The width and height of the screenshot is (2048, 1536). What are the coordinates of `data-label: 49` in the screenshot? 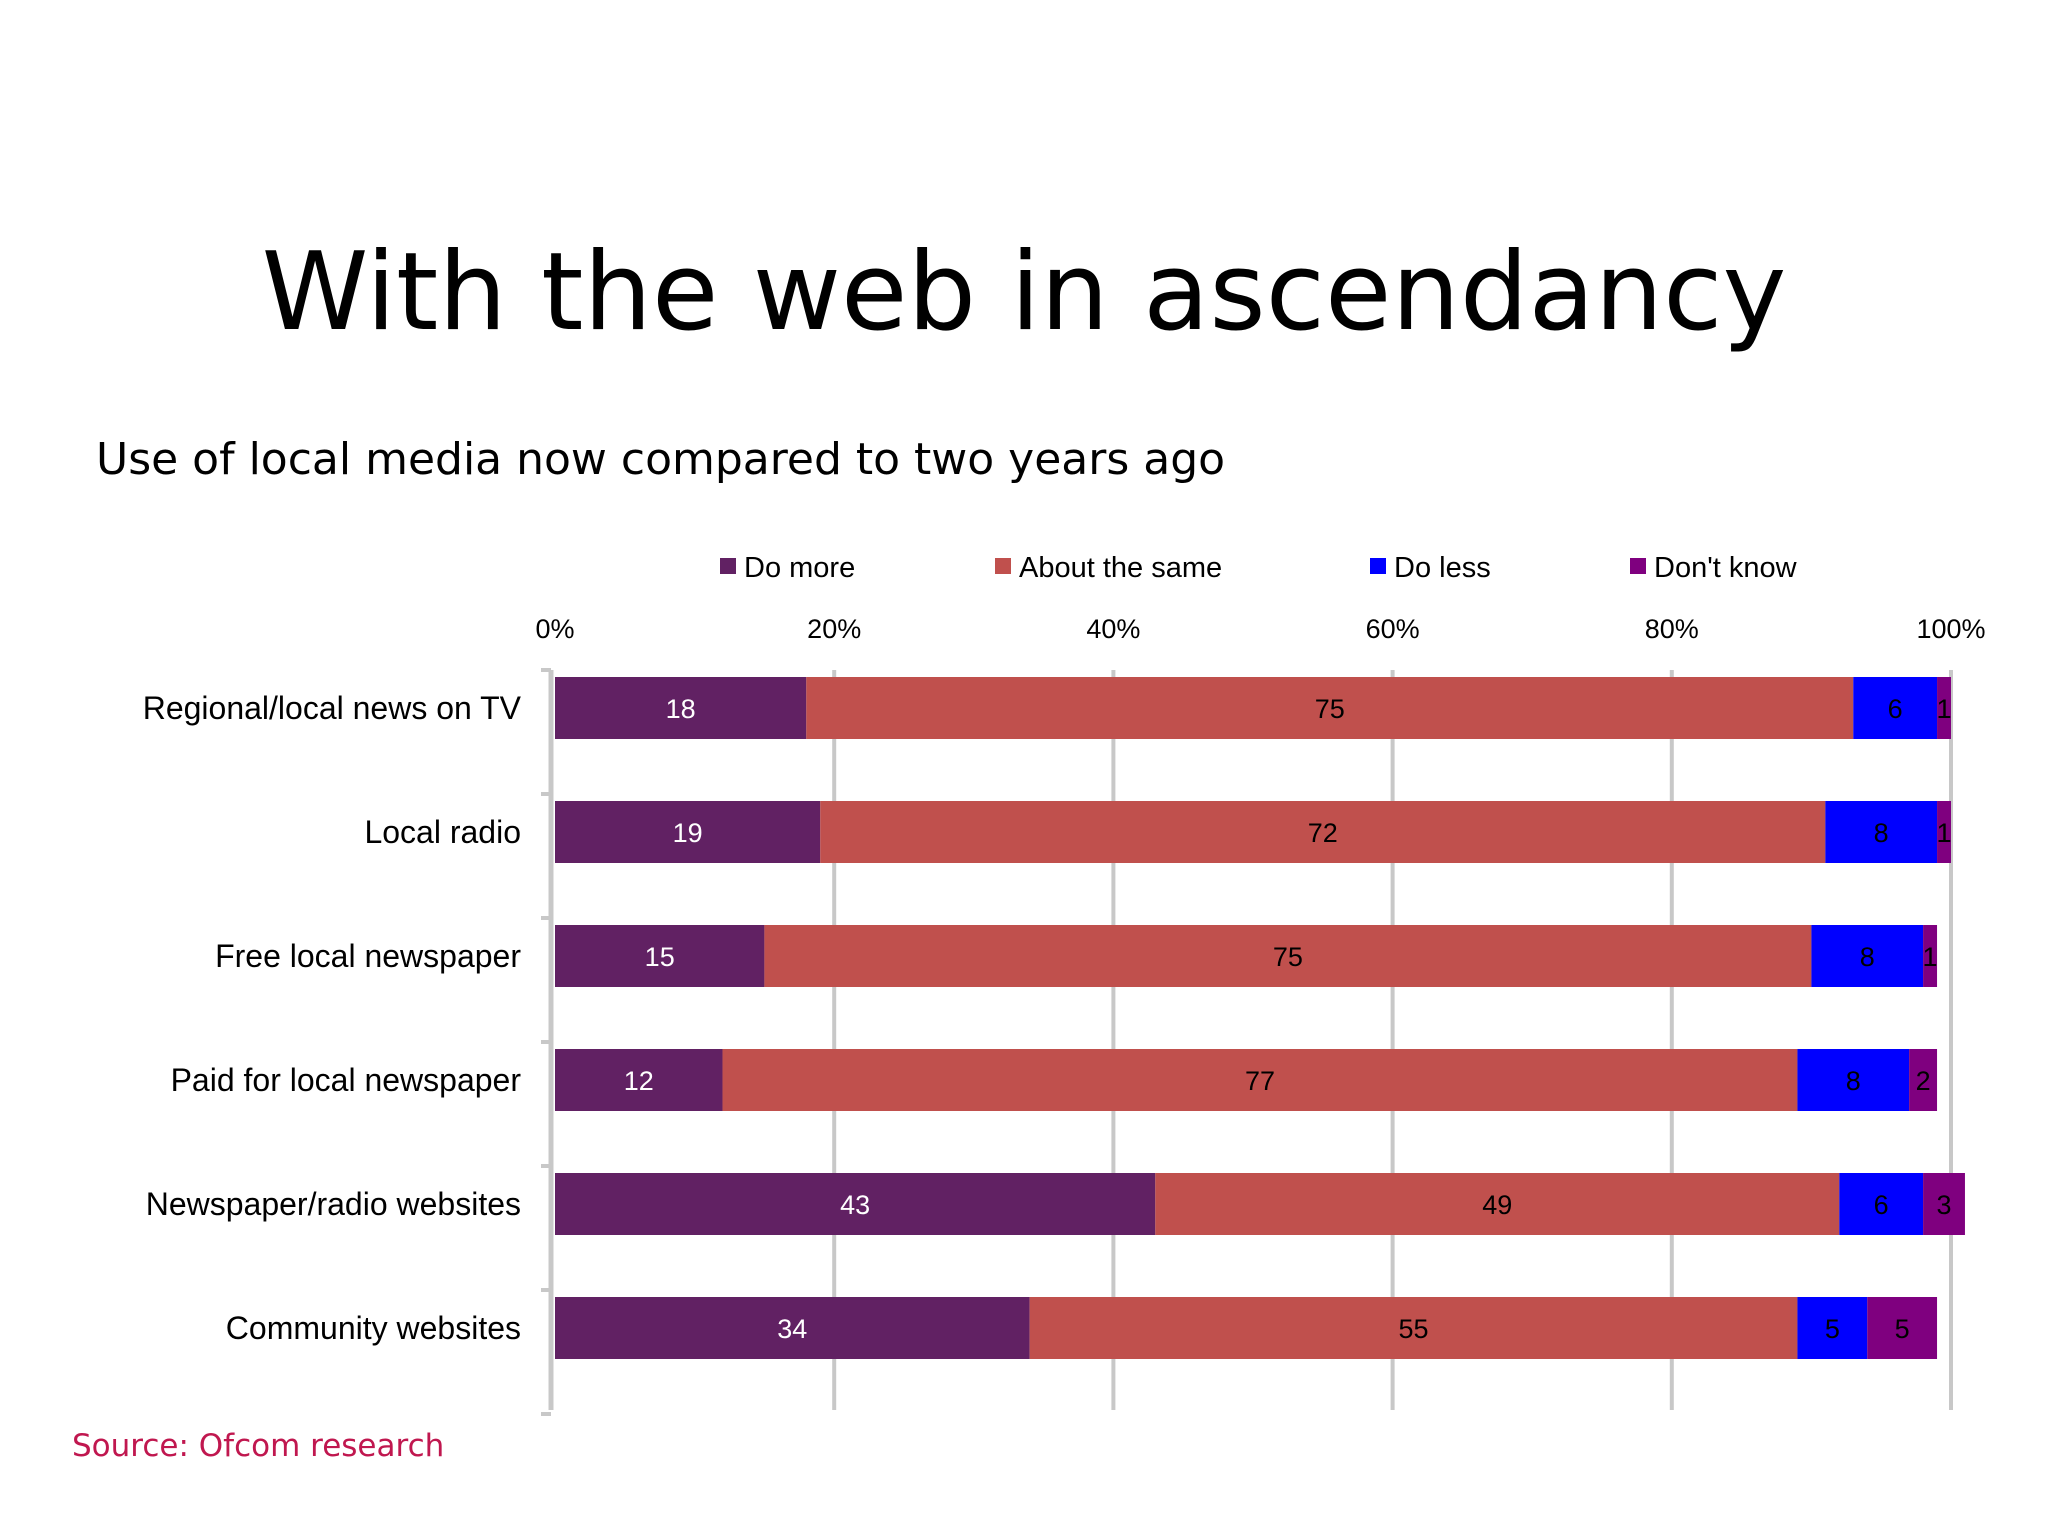 It's located at (1497, 1205).